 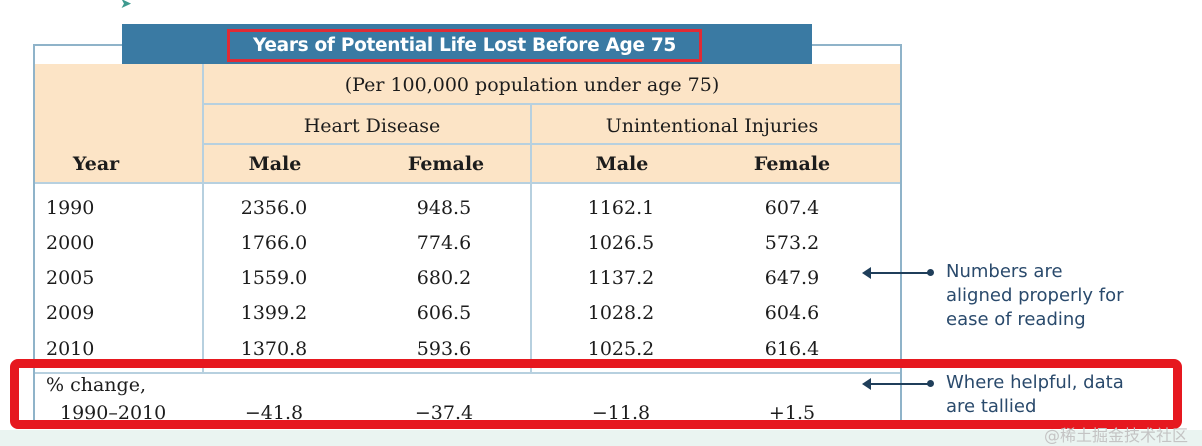 I want to click on bottom-strip, so click(x=601, y=438).